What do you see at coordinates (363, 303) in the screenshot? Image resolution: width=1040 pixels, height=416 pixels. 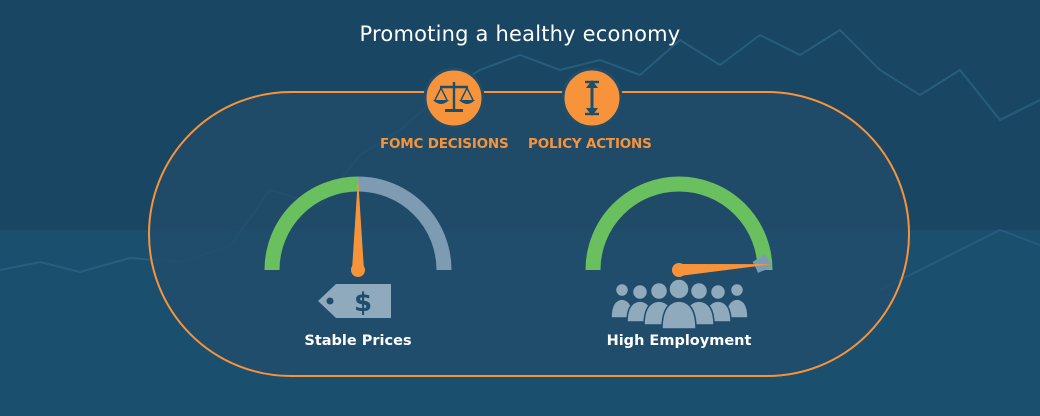 I see `price-tag-symbol: $` at bounding box center [363, 303].